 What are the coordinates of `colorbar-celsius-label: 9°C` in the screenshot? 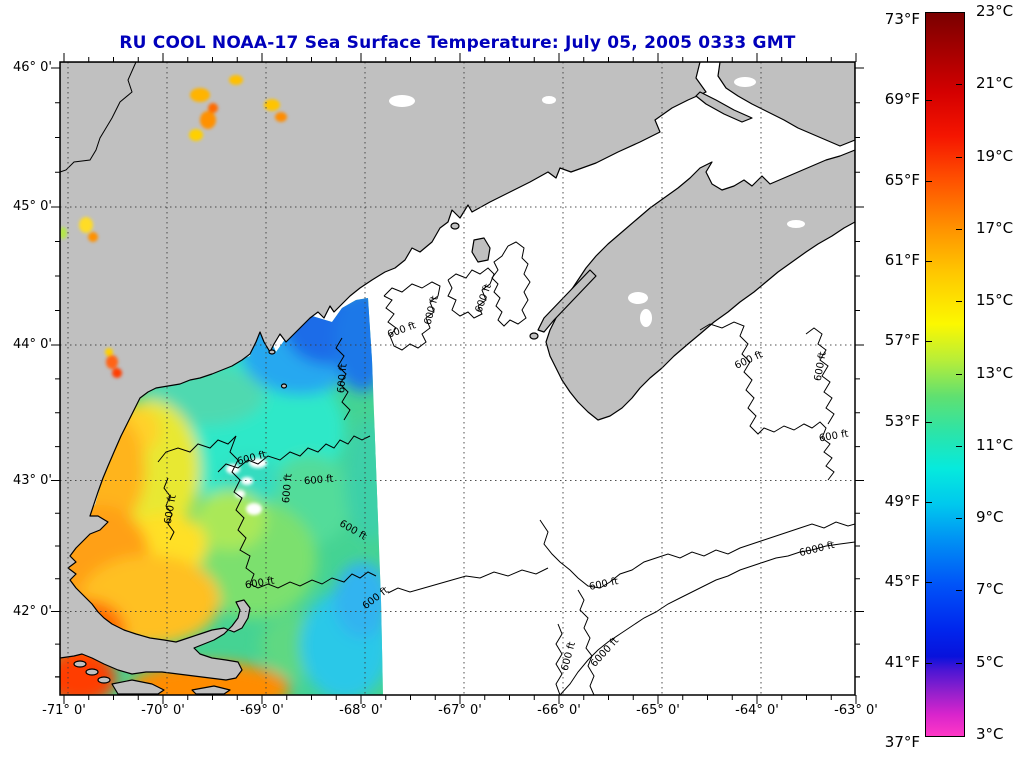 It's located at (990, 517).